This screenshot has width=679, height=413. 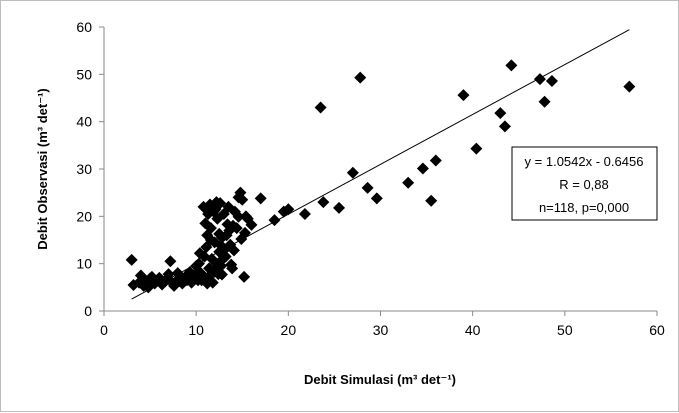 I want to click on y-tick-label: 30, so click(x=84, y=169).